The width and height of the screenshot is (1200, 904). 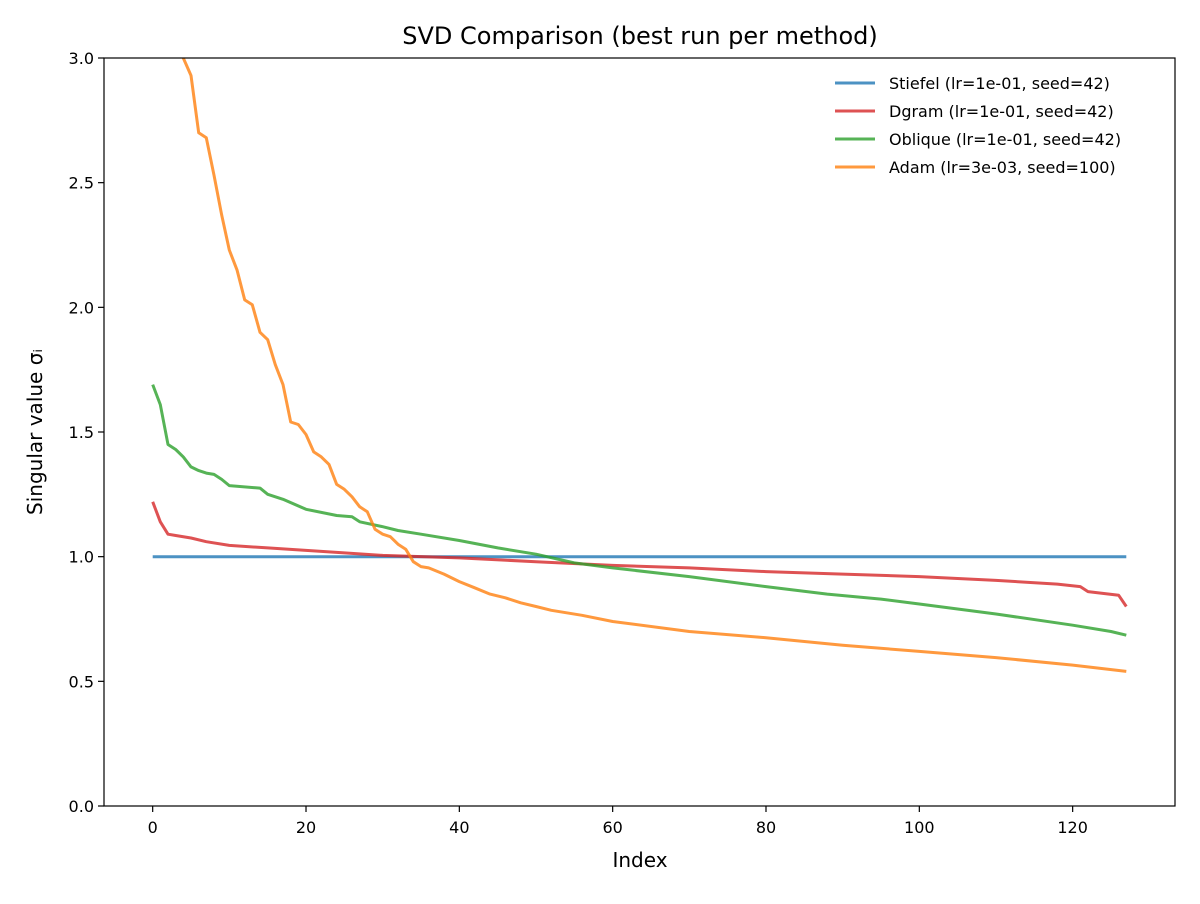 What do you see at coordinates (639, 554) in the screenshot?
I see `series-line-dgram` at bounding box center [639, 554].